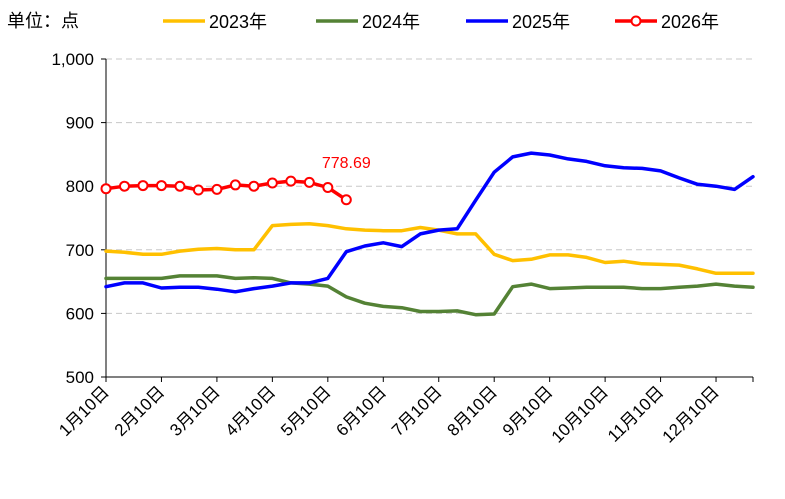  Describe the element at coordinates (306, 411) in the screenshot. I see `x-tick-label: 5月10日` at that location.